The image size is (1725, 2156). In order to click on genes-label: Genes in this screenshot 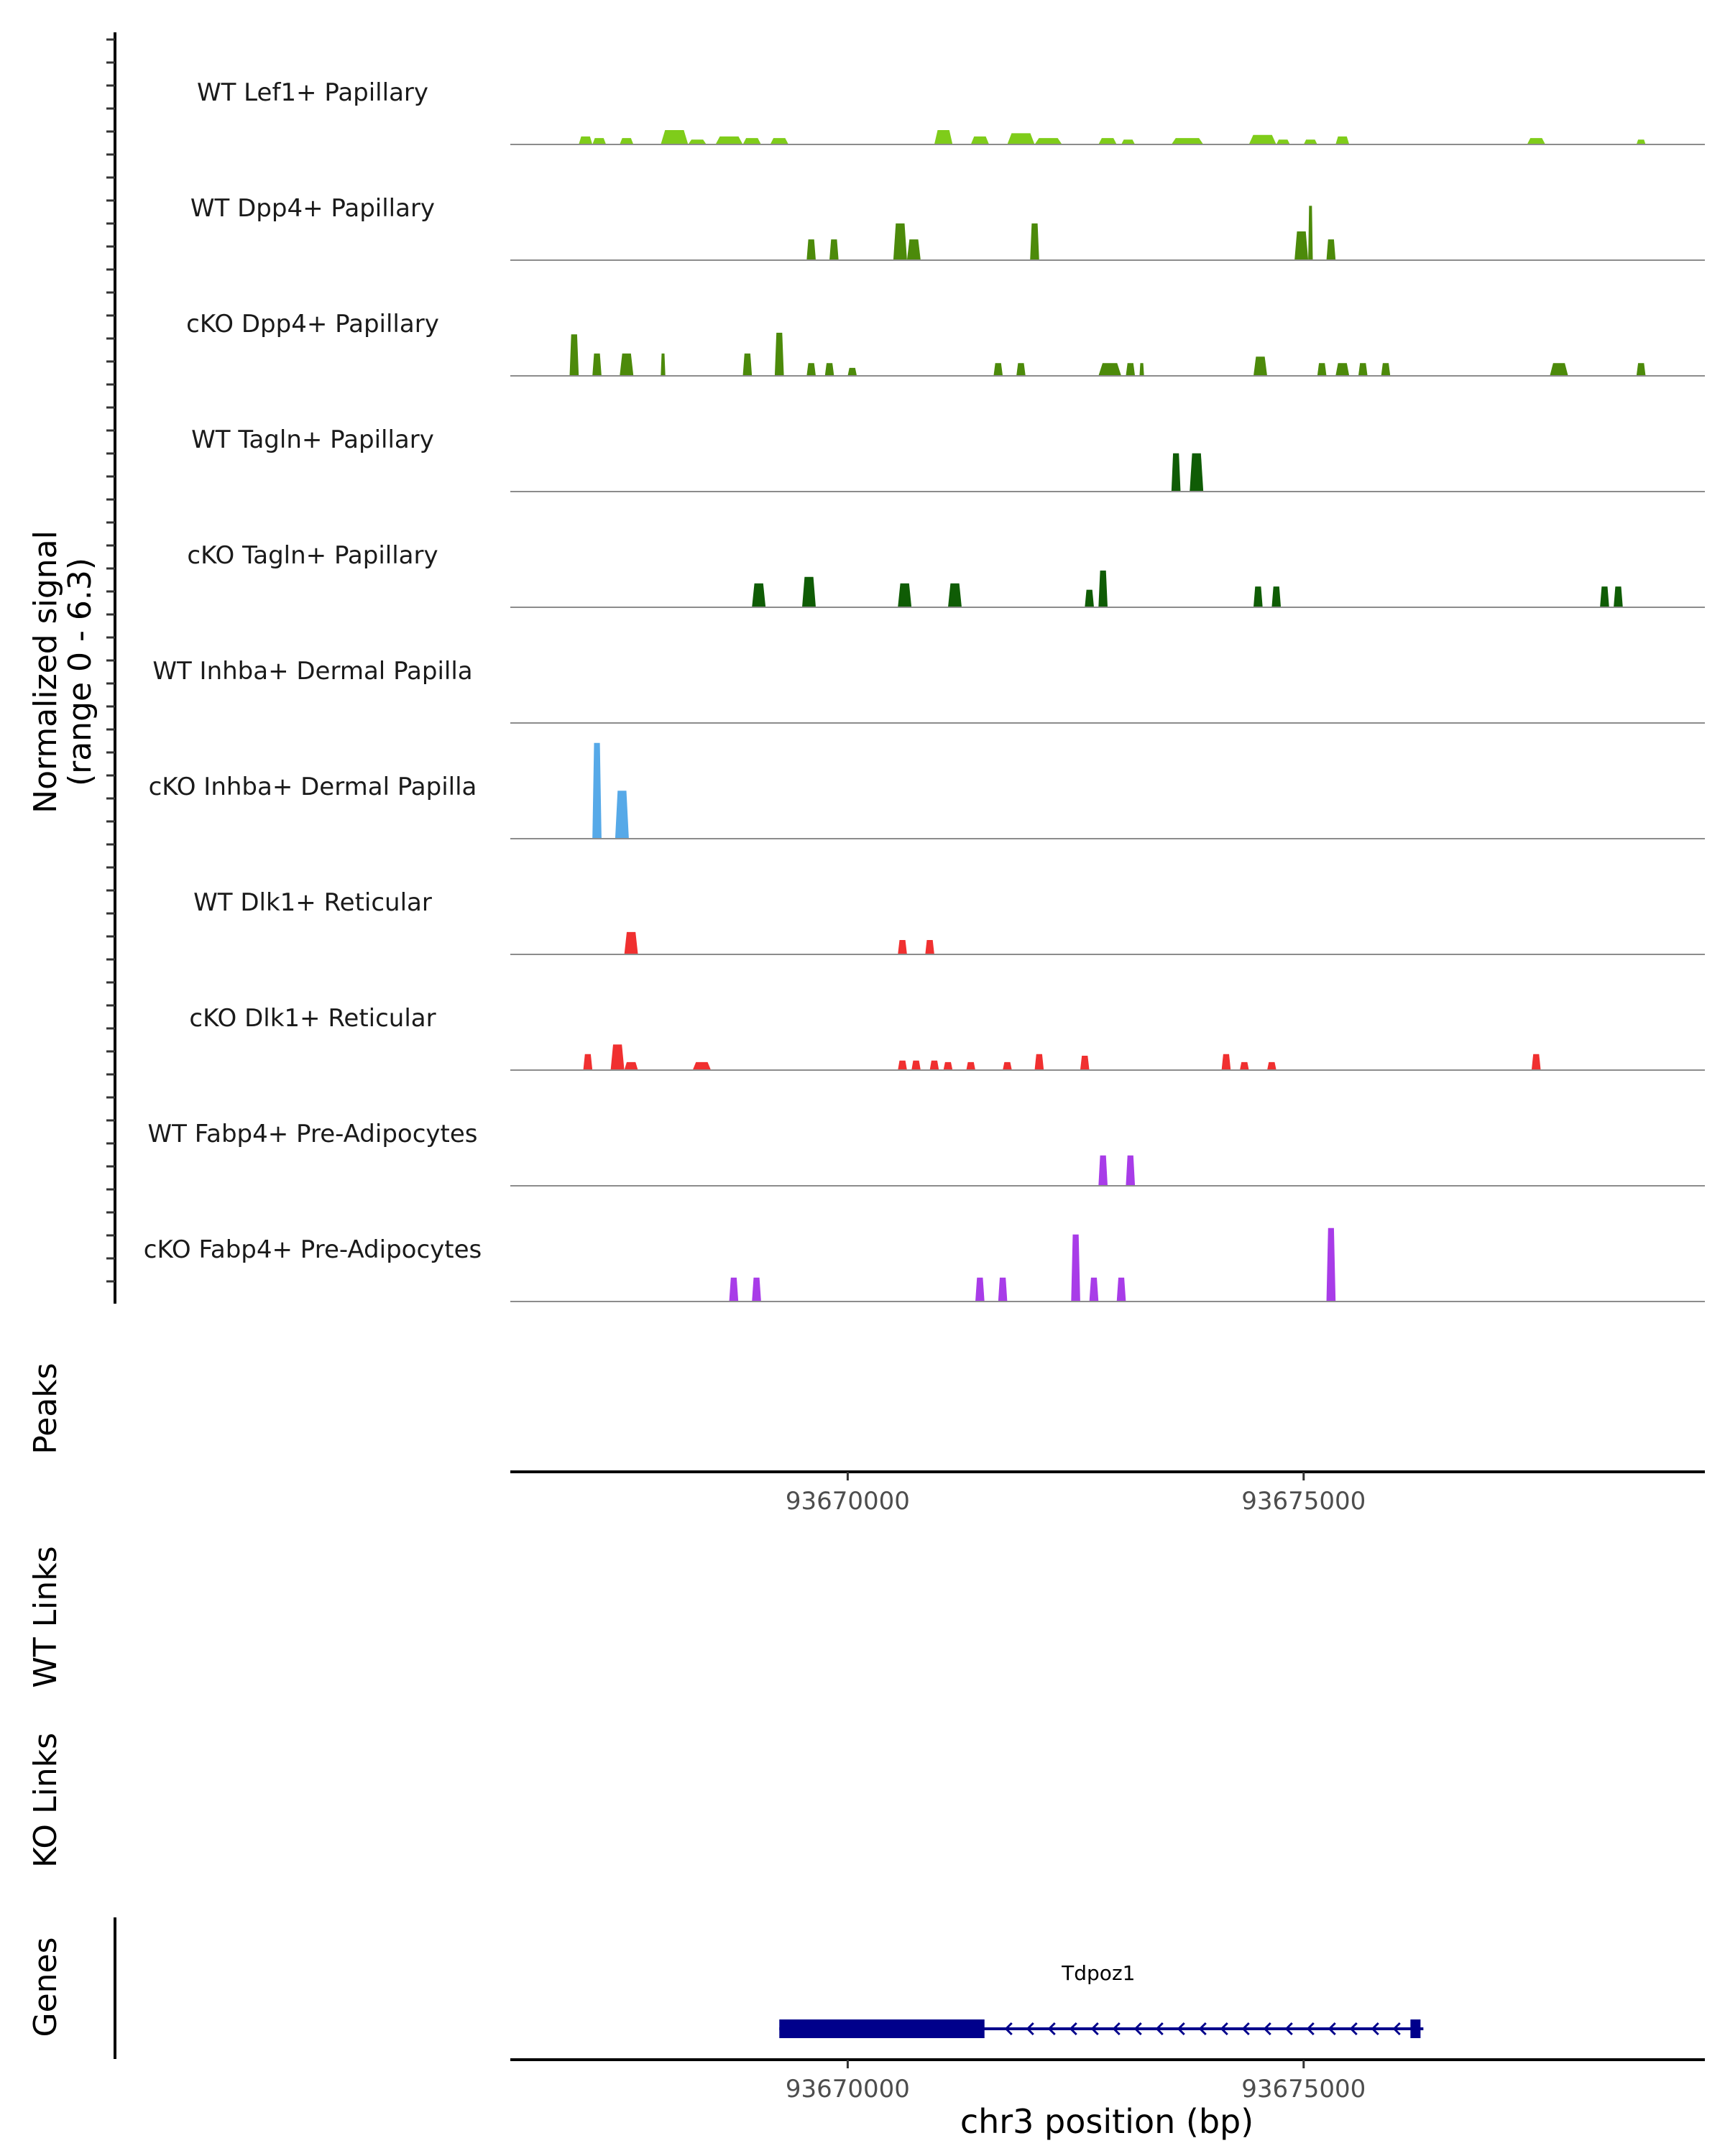, I will do `click(45, 1987)`.